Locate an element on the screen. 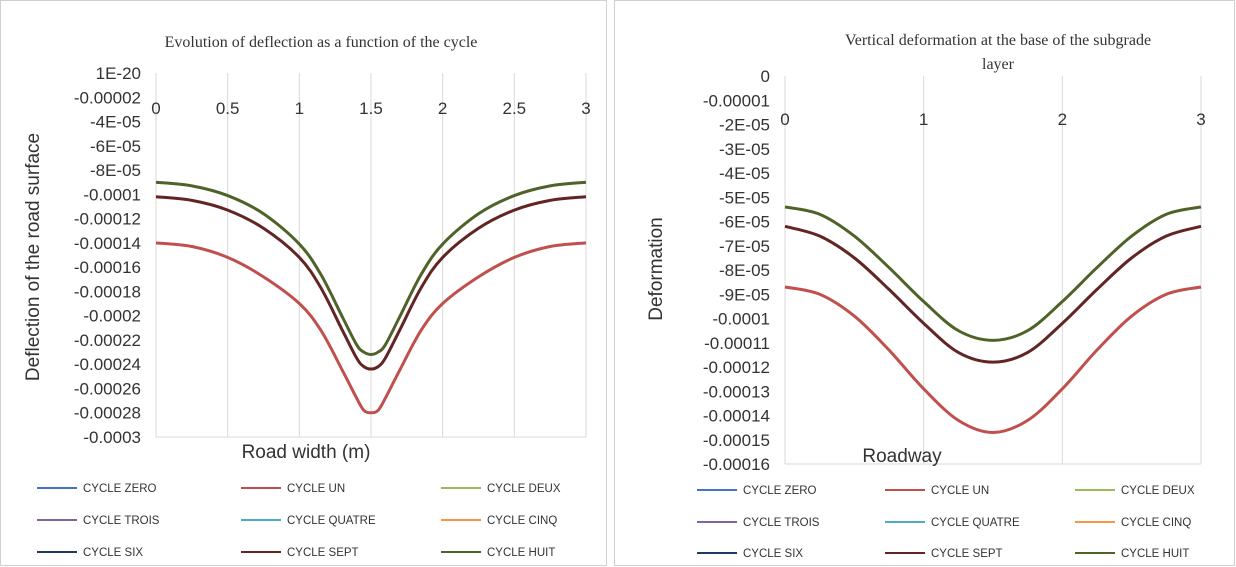 The image size is (1236, 567). y-tick-label: -0.00011 is located at coordinates (737, 343).